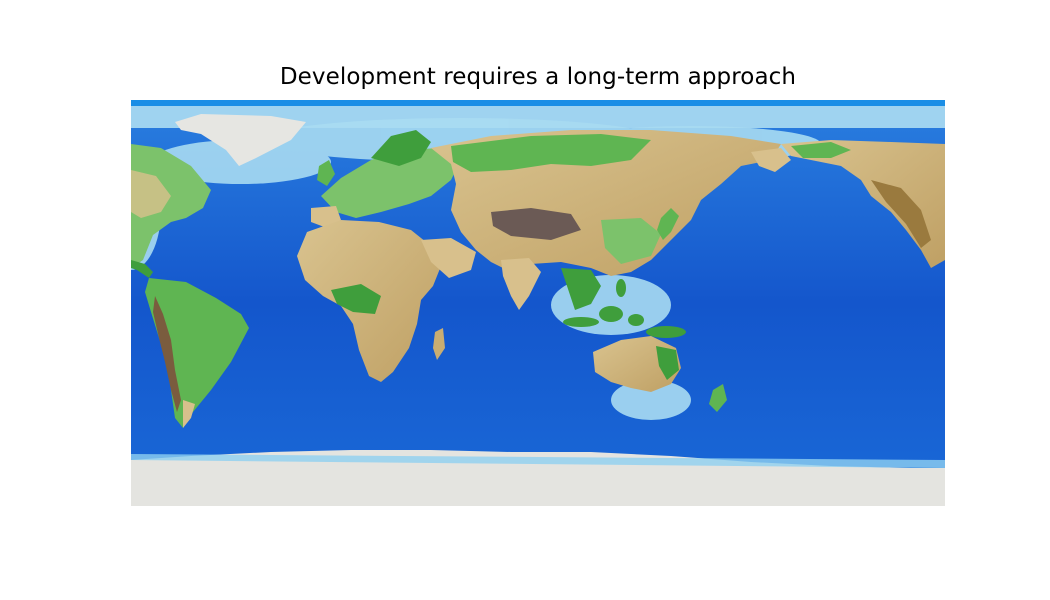  I want to click on africa-rainforest, so click(356, 299).